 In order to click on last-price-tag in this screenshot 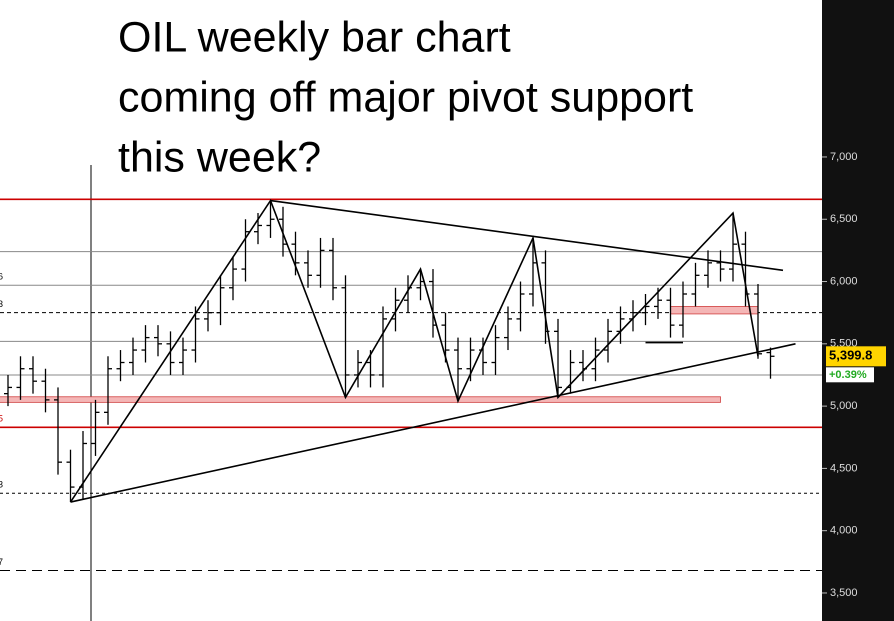, I will do `click(856, 356)`.